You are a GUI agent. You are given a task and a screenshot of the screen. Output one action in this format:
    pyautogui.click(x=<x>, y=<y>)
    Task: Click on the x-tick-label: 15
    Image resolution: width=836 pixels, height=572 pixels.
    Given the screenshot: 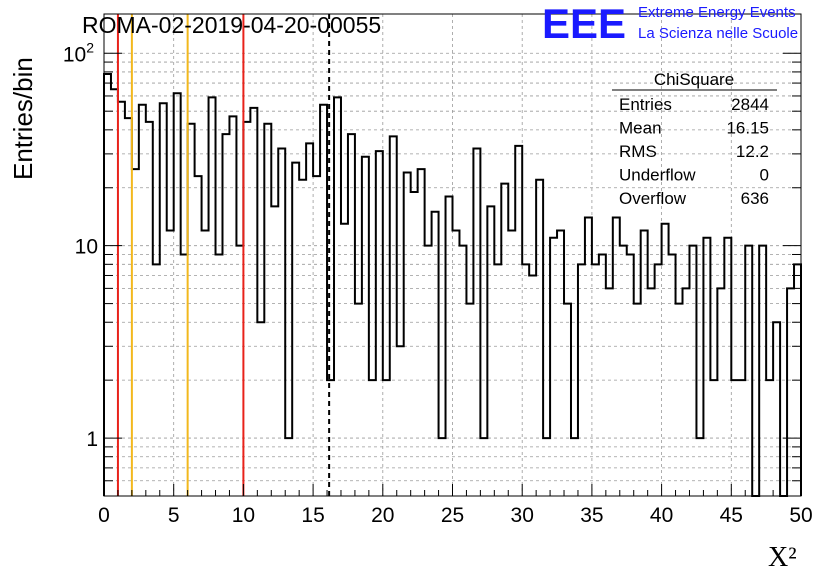 What is the action you would take?
    pyautogui.click(x=312, y=515)
    